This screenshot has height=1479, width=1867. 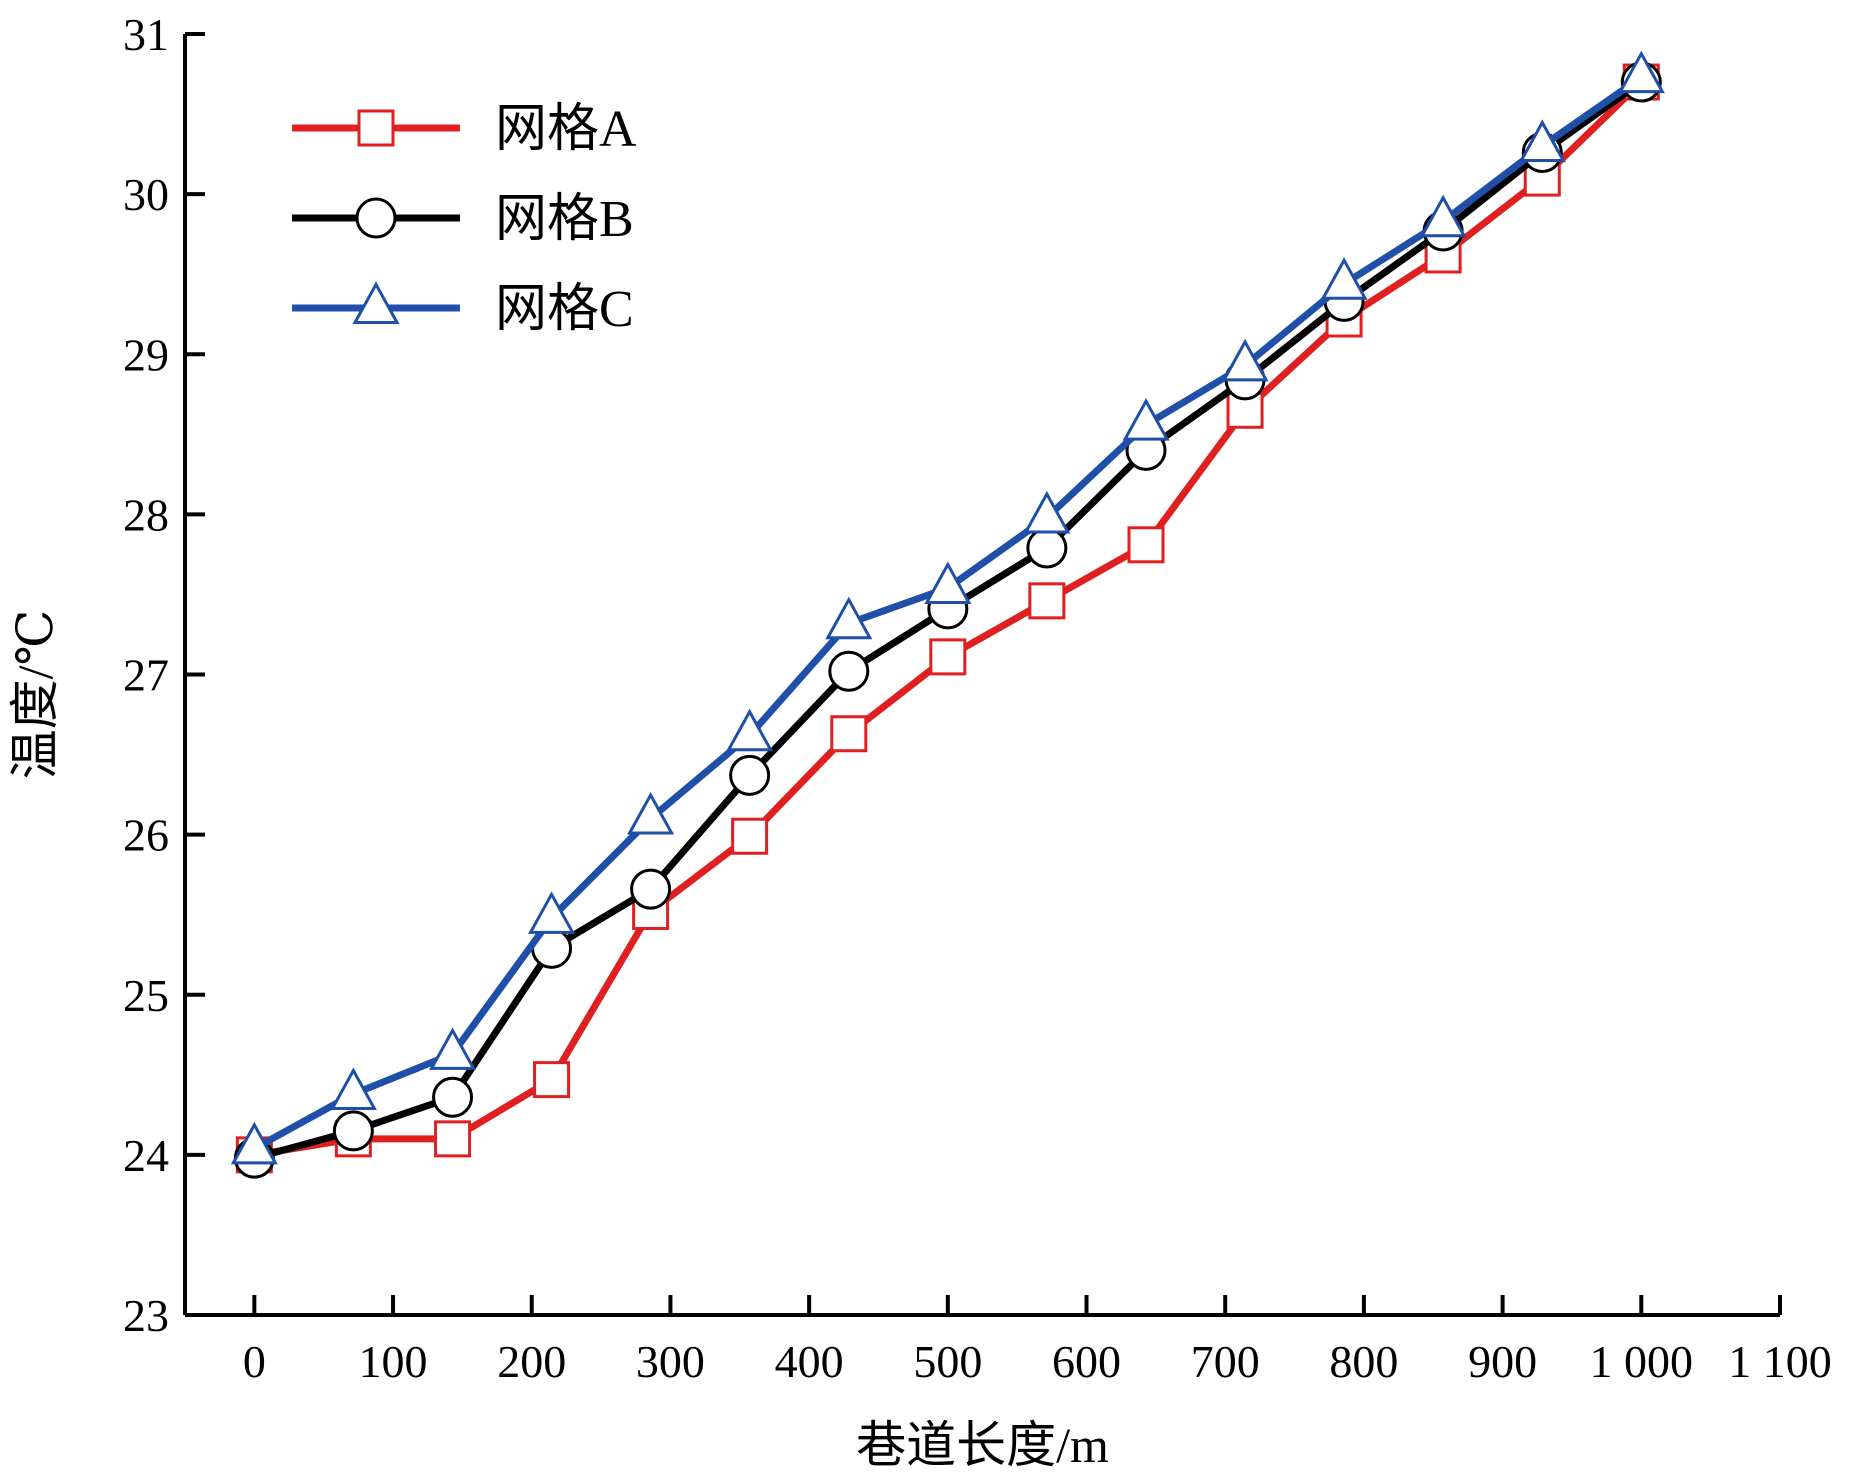 I want to click on y-tick-label: 31, so click(x=146, y=34).